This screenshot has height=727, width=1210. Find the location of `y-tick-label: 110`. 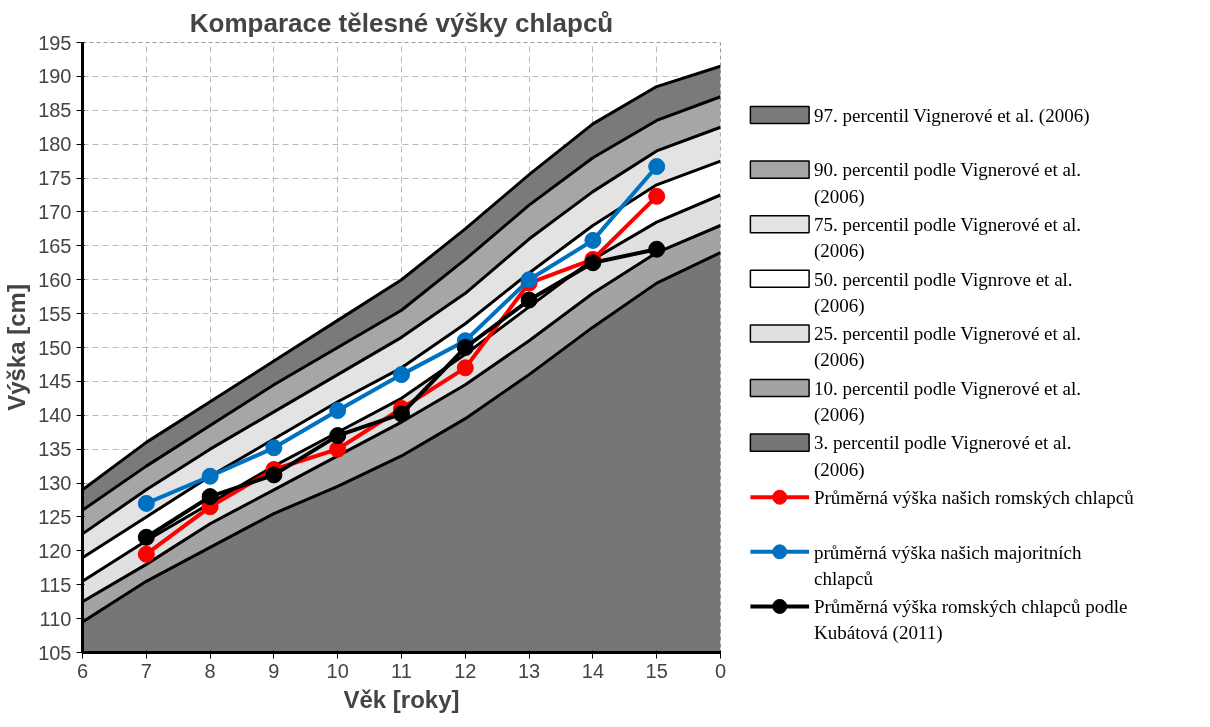

y-tick-label: 110 is located at coordinates (55, 618).